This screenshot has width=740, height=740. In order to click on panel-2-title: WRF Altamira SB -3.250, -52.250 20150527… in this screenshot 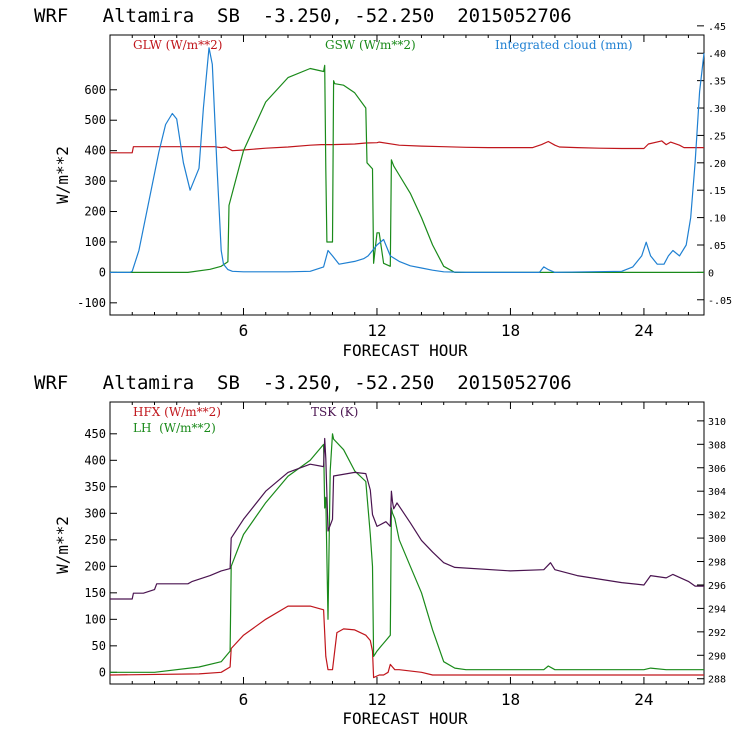, I will do `click(303, 383)`.